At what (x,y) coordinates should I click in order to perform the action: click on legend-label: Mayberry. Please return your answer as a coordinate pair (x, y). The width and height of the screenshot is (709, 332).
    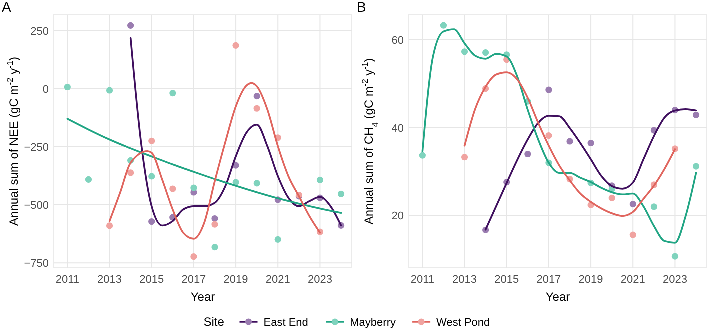
    Looking at the image, I should click on (373, 323).